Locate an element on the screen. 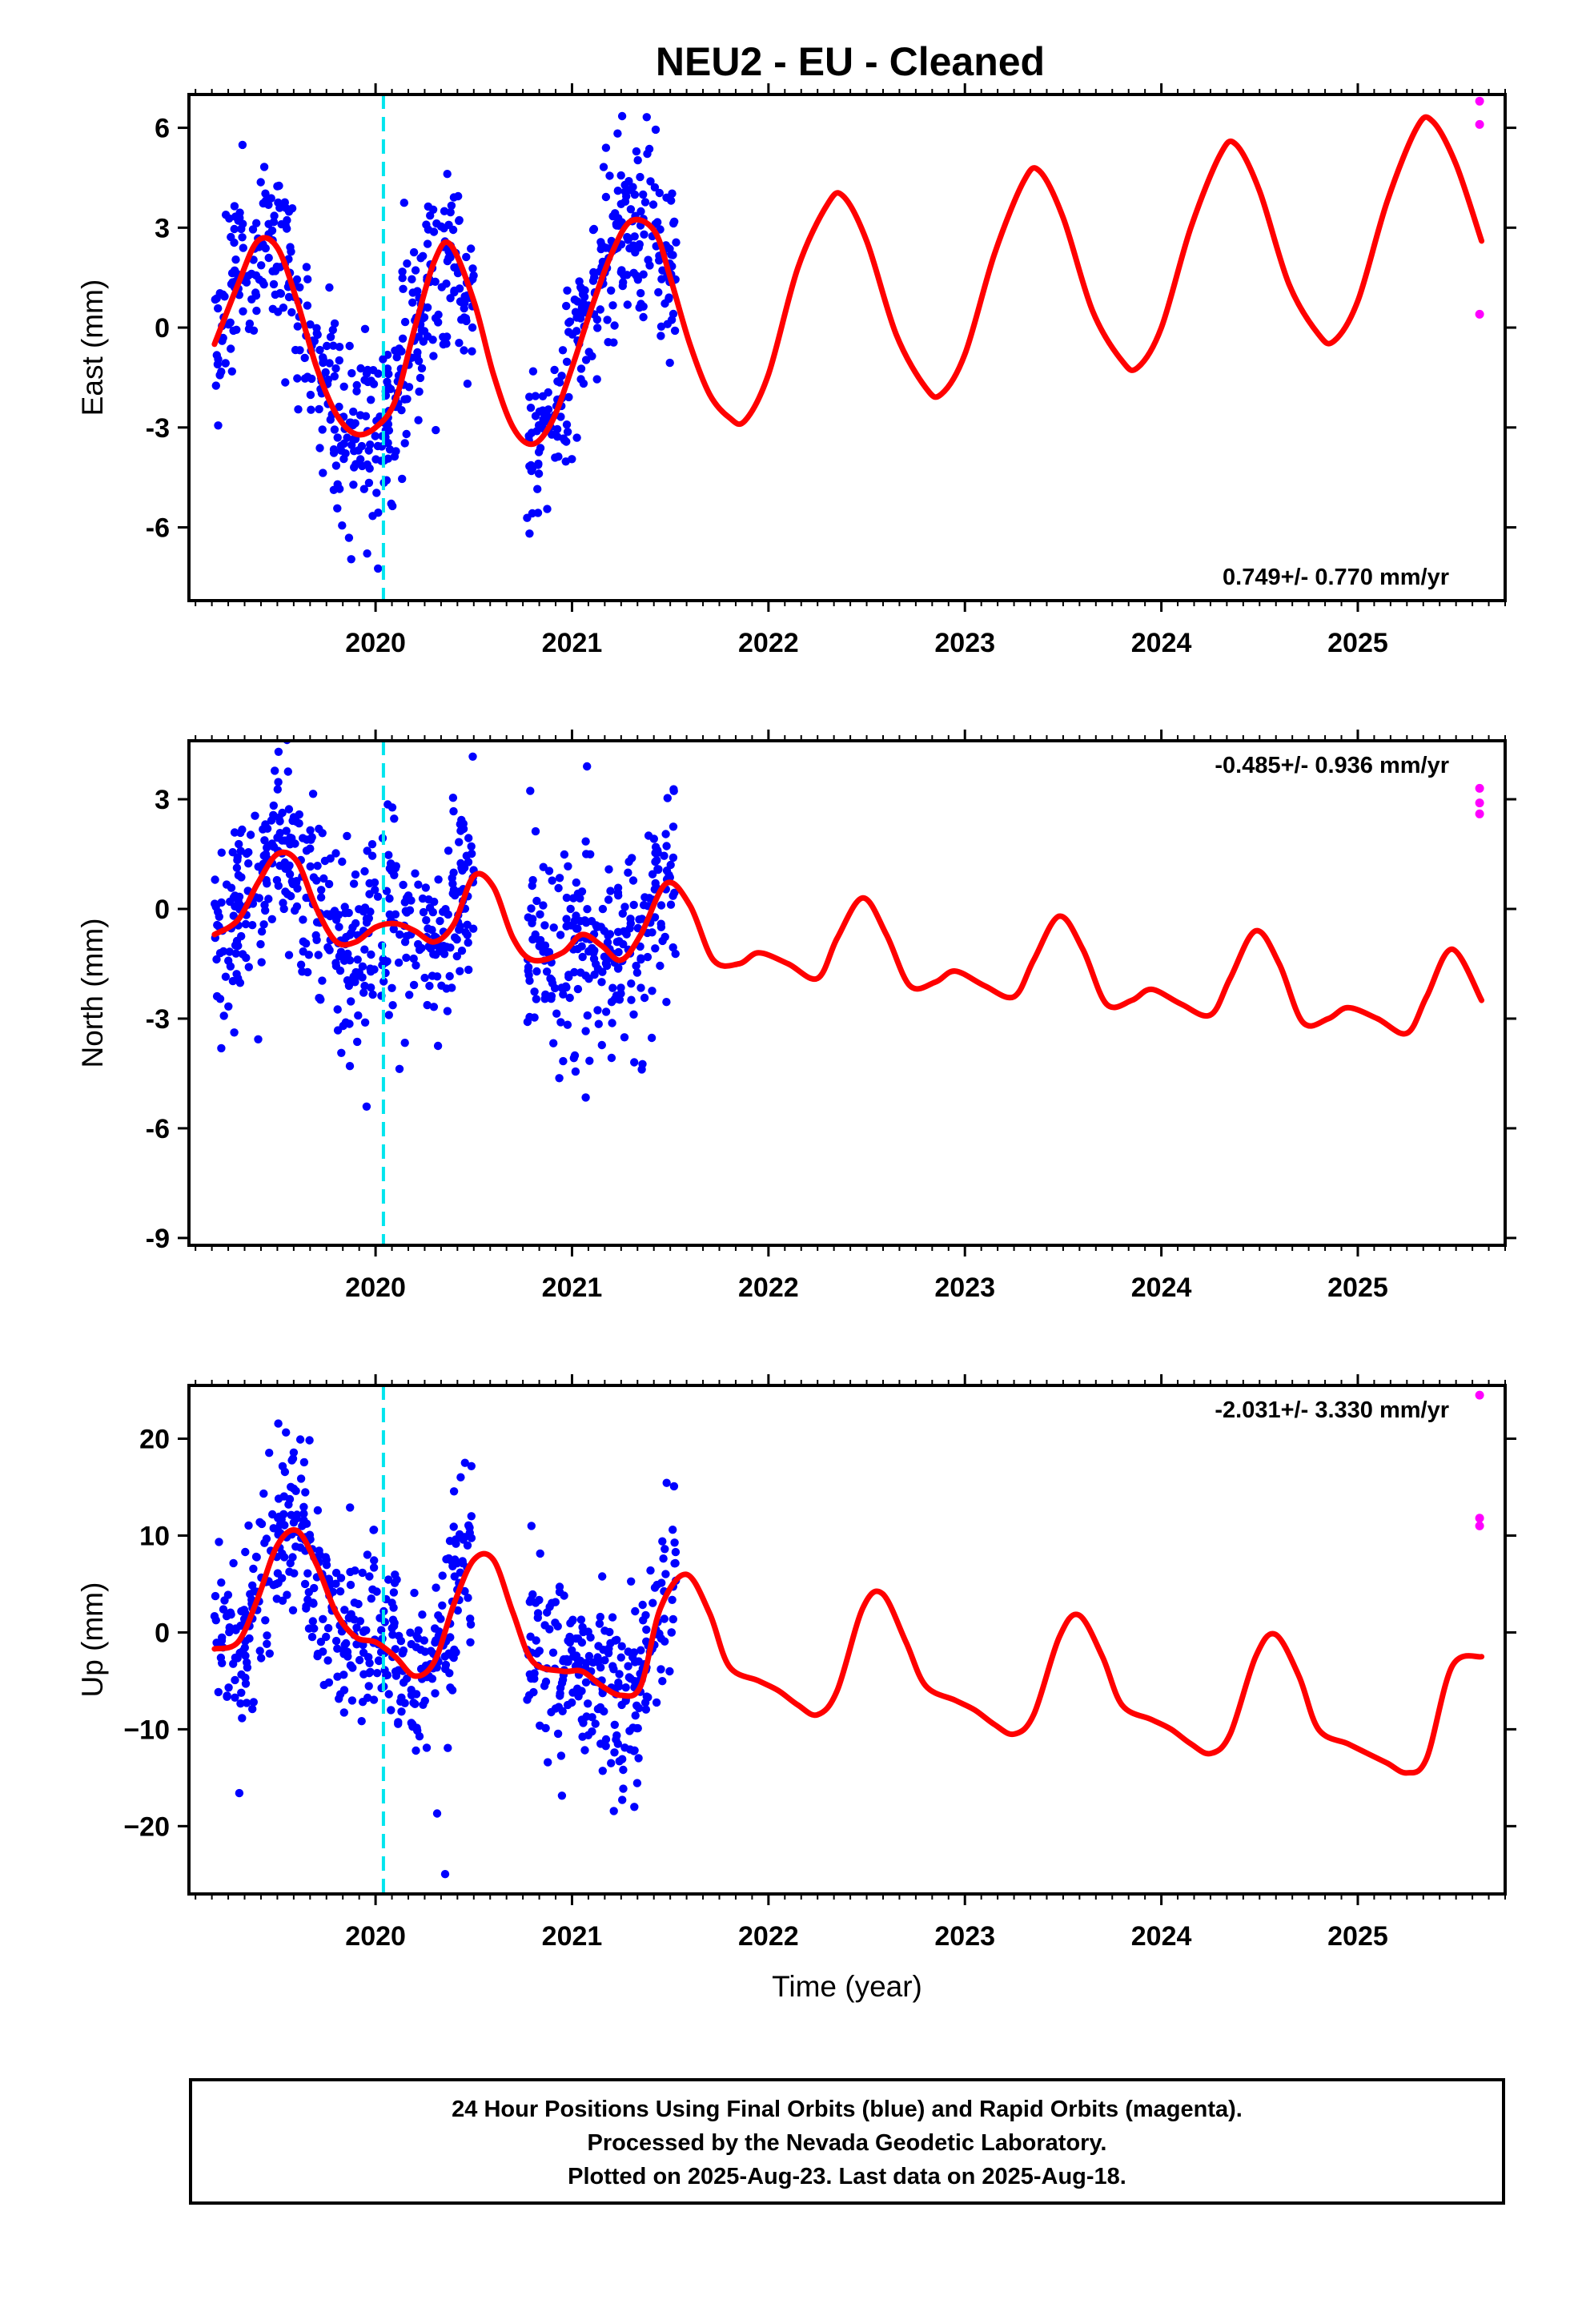 Image resolution: width=1582 pixels, height=2324 pixels. y-tick-label: -3 is located at coordinates (158, 429).